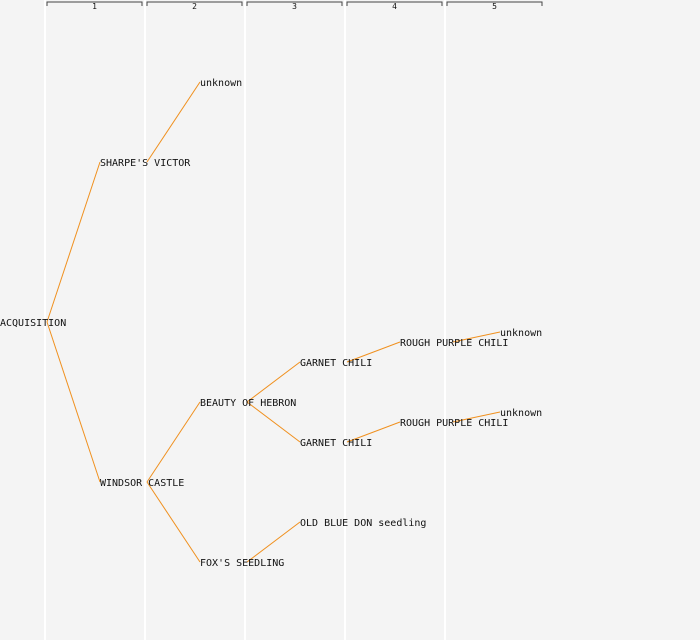 Image resolution: width=700 pixels, height=640 pixels. What do you see at coordinates (142, 483) in the screenshot?
I see `node-label-n2: WINDSOR CASTLE` at bounding box center [142, 483].